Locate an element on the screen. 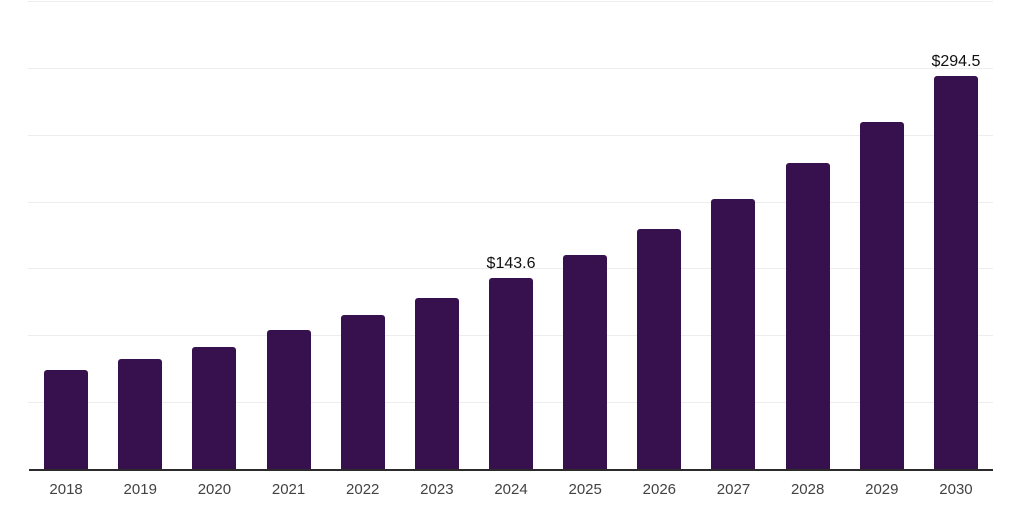 This screenshot has height=512, width=1024. x-tick-label: 2026 is located at coordinates (659, 489).